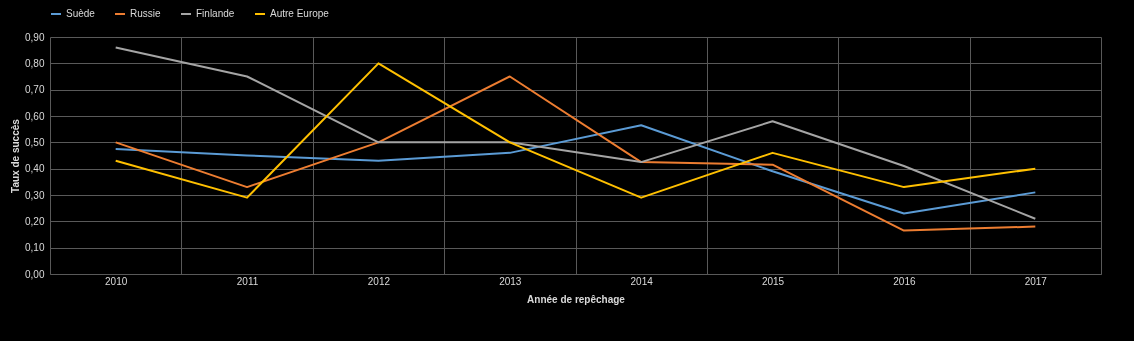 This screenshot has width=1134, height=341. I want to click on x-tick-label: 2017, so click(1036, 281).